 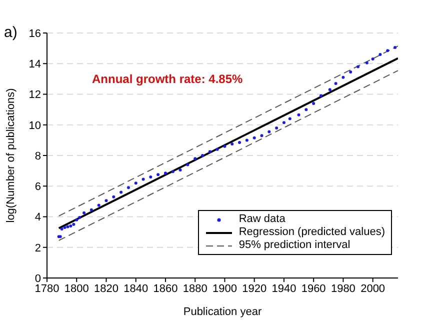 What do you see at coordinates (34, 34) in the screenshot?
I see `y-tick-label: 16` at bounding box center [34, 34].